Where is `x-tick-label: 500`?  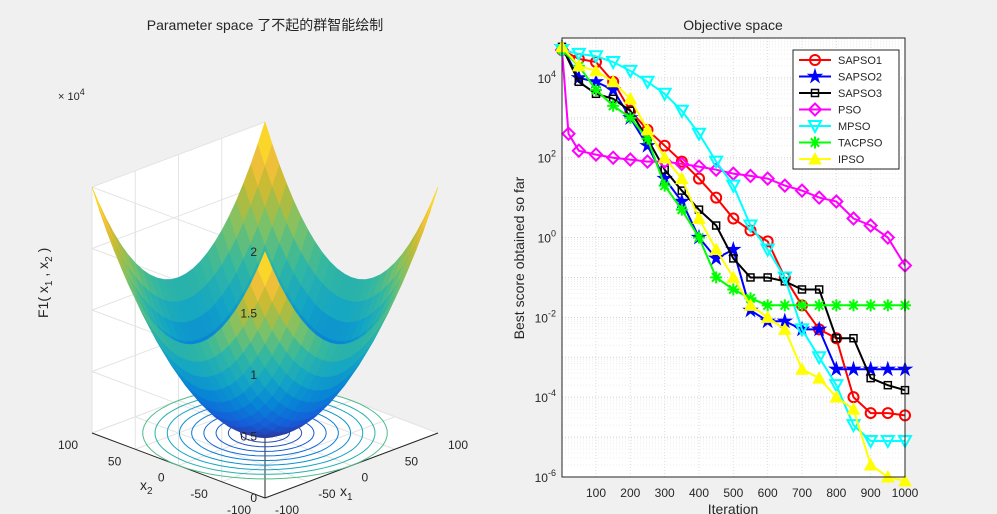 x-tick-label: 500 is located at coordinates (733, 493).